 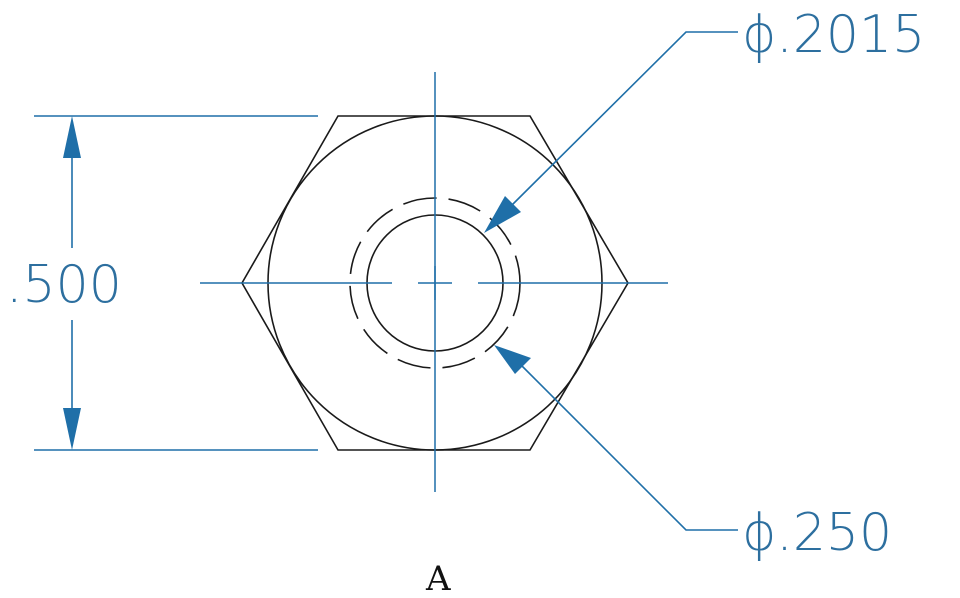 I want to click on hidden-diameter-leader-line, so click(x=628, y=447).